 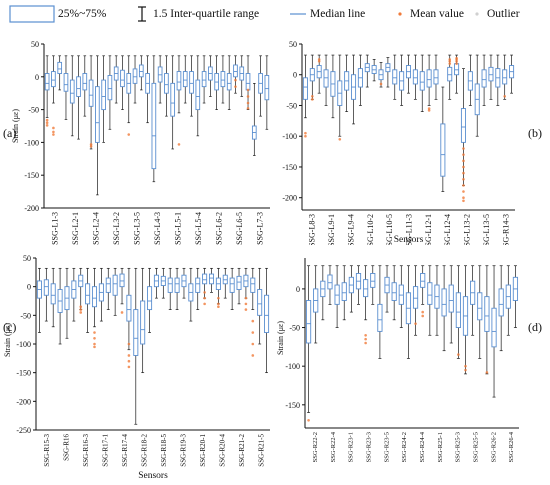 What do you see at coordinates (157, 228) in the screenshot?
I see `x-tick-label: SSG-L4-3` at bounding box center [157, 228].